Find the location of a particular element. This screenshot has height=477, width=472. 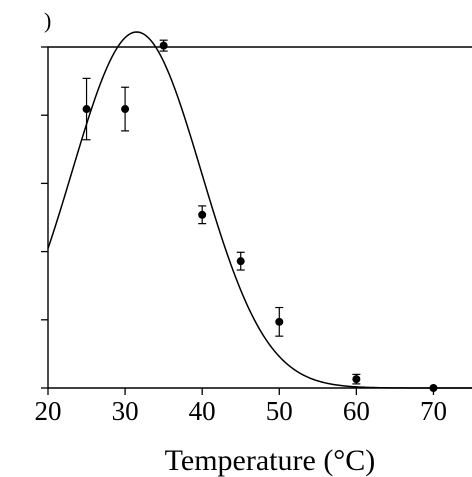

x-axis-ticks is located at coordinates (241, 391).